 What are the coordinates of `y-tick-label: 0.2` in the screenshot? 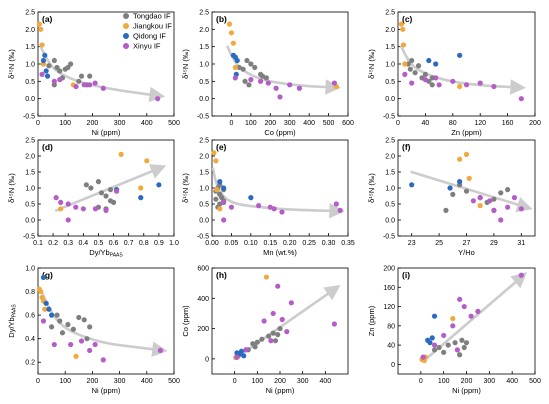 It's located at (30, 363).